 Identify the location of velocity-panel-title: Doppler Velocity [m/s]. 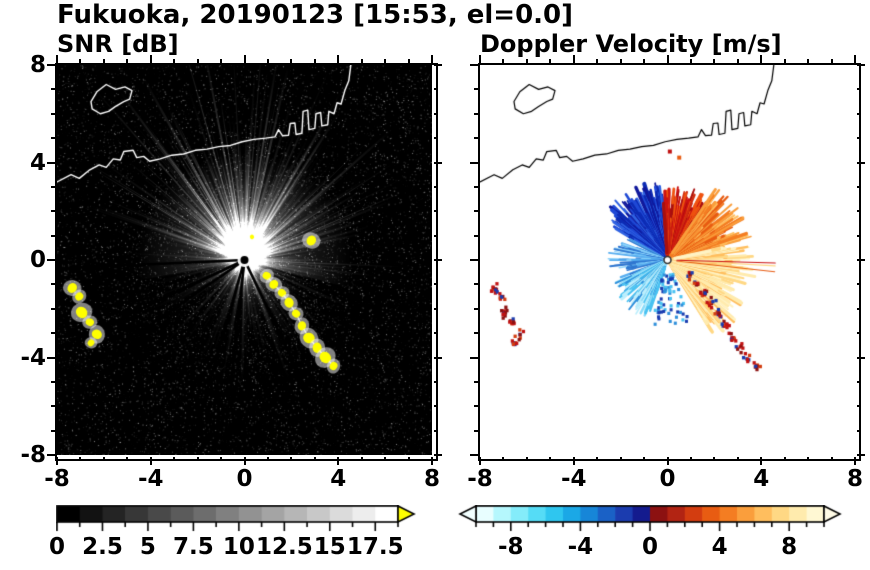
(631, 44).